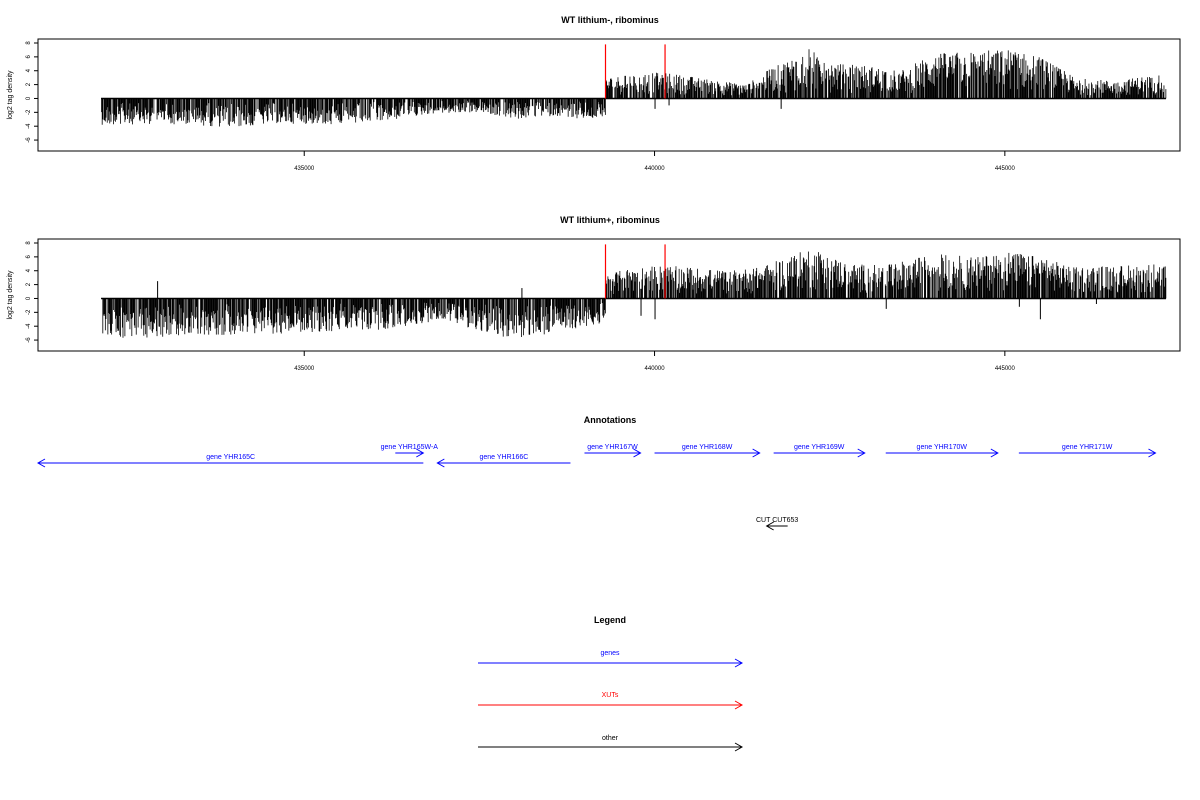  Describe the element at coordinates (610, 620) in the screenshot. I see `legend-title: Legend` at that location.